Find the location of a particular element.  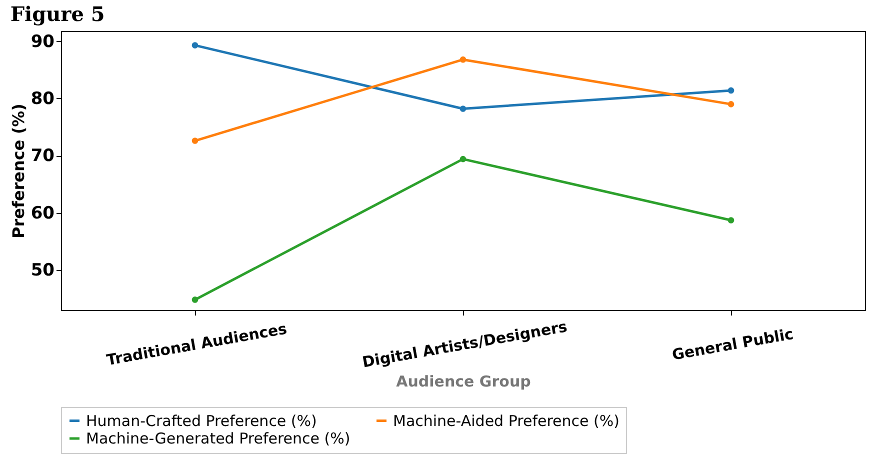

y-axis-title: Preference (%) is located at coordinates (18, 171).